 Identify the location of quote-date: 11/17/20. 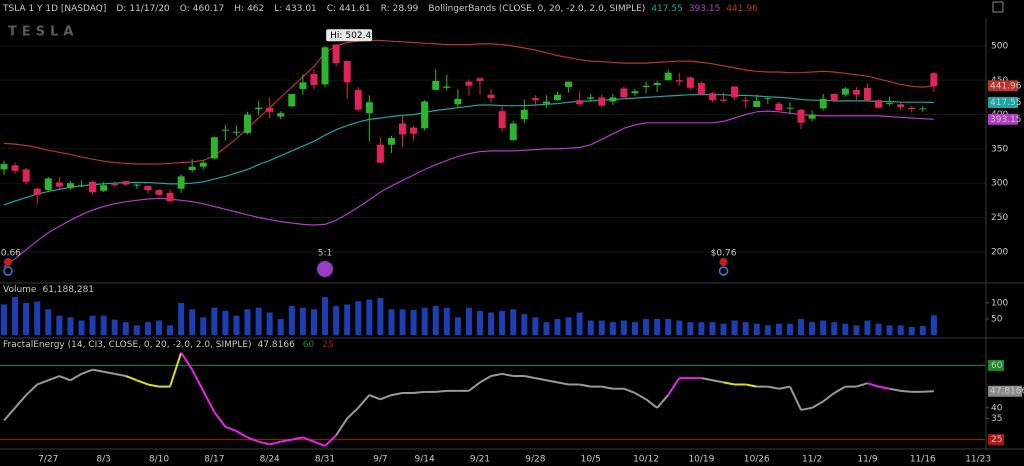
(149, 9).